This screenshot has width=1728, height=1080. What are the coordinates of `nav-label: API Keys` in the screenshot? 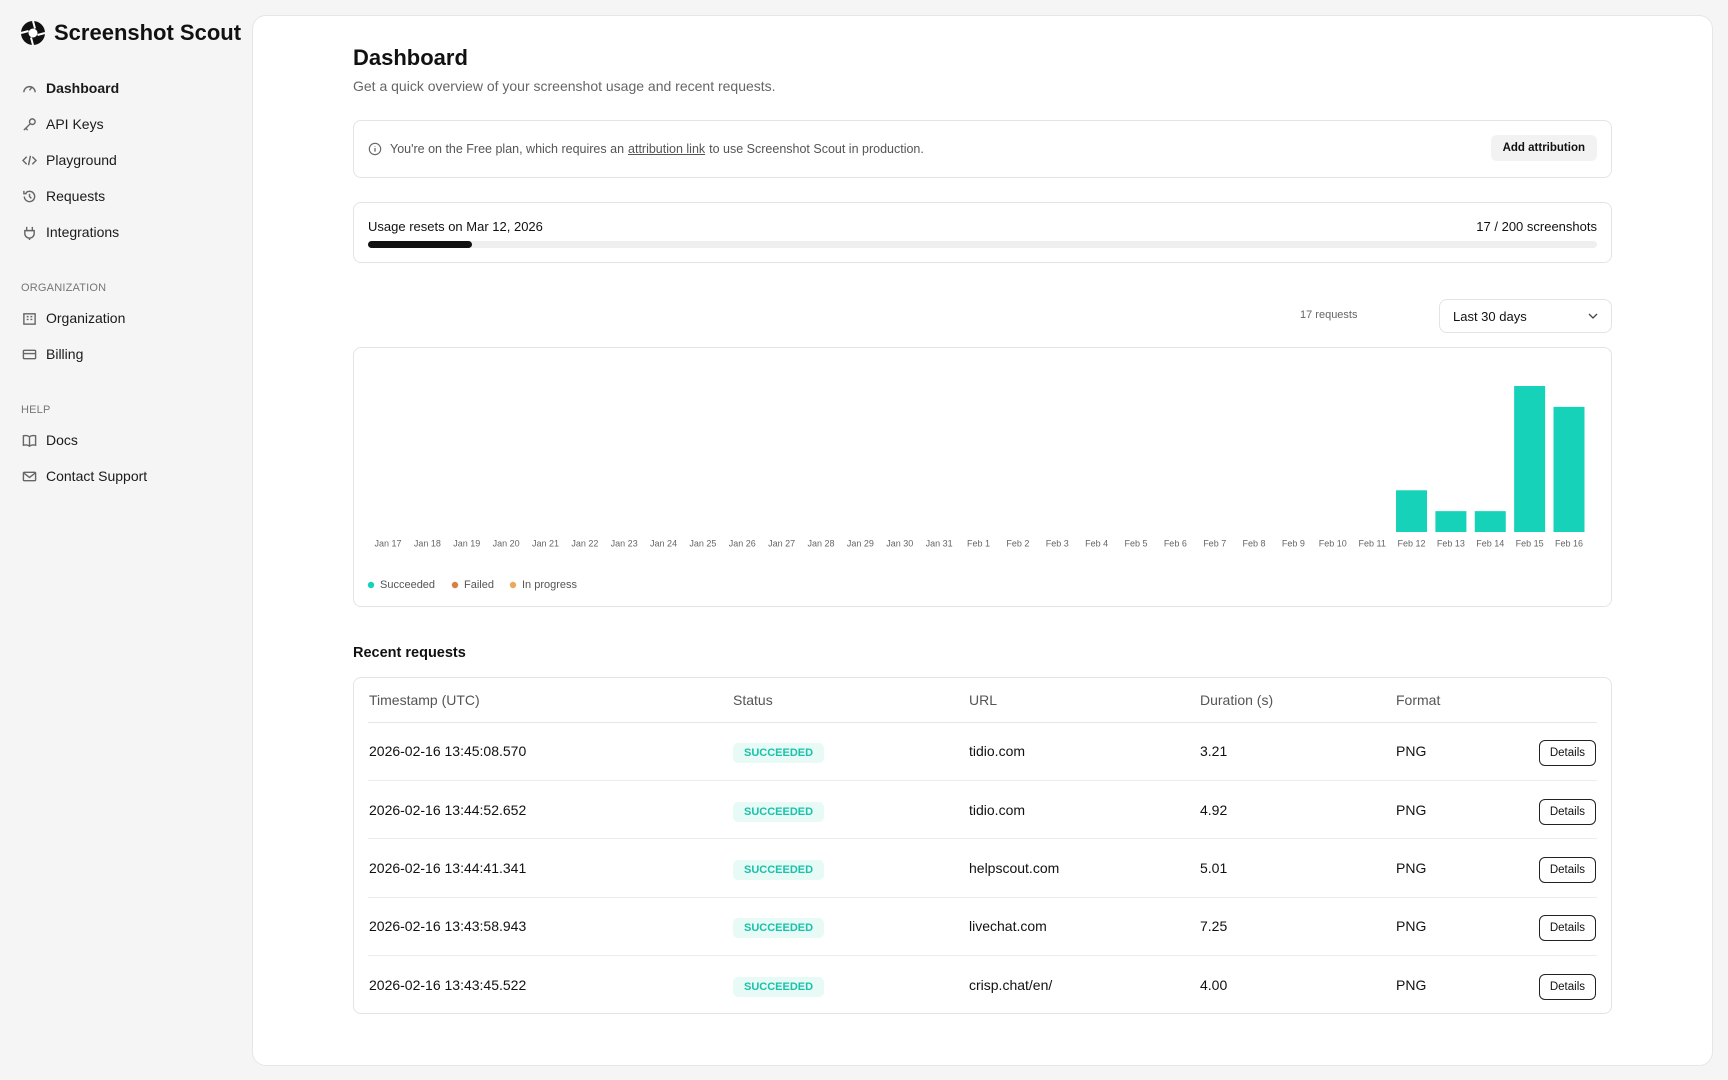 It's located at (75, 124).